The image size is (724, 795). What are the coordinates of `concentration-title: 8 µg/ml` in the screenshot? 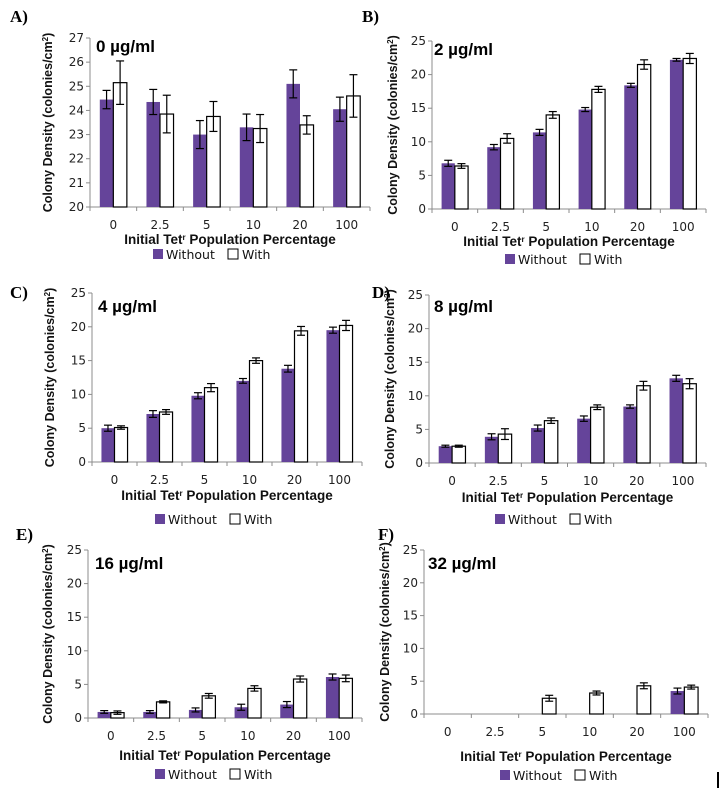 It's located at (463, 306).